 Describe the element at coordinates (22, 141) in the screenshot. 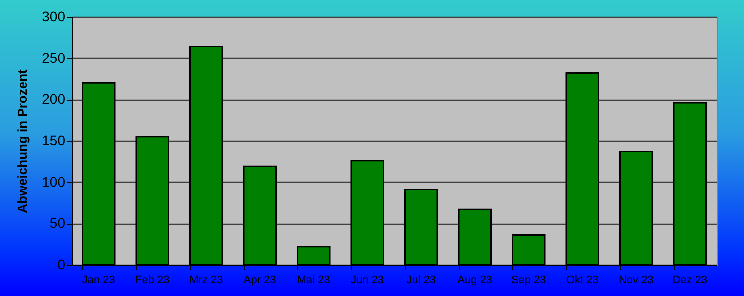

I see `y-axis-title: Abweichung in Prozent` at that location.